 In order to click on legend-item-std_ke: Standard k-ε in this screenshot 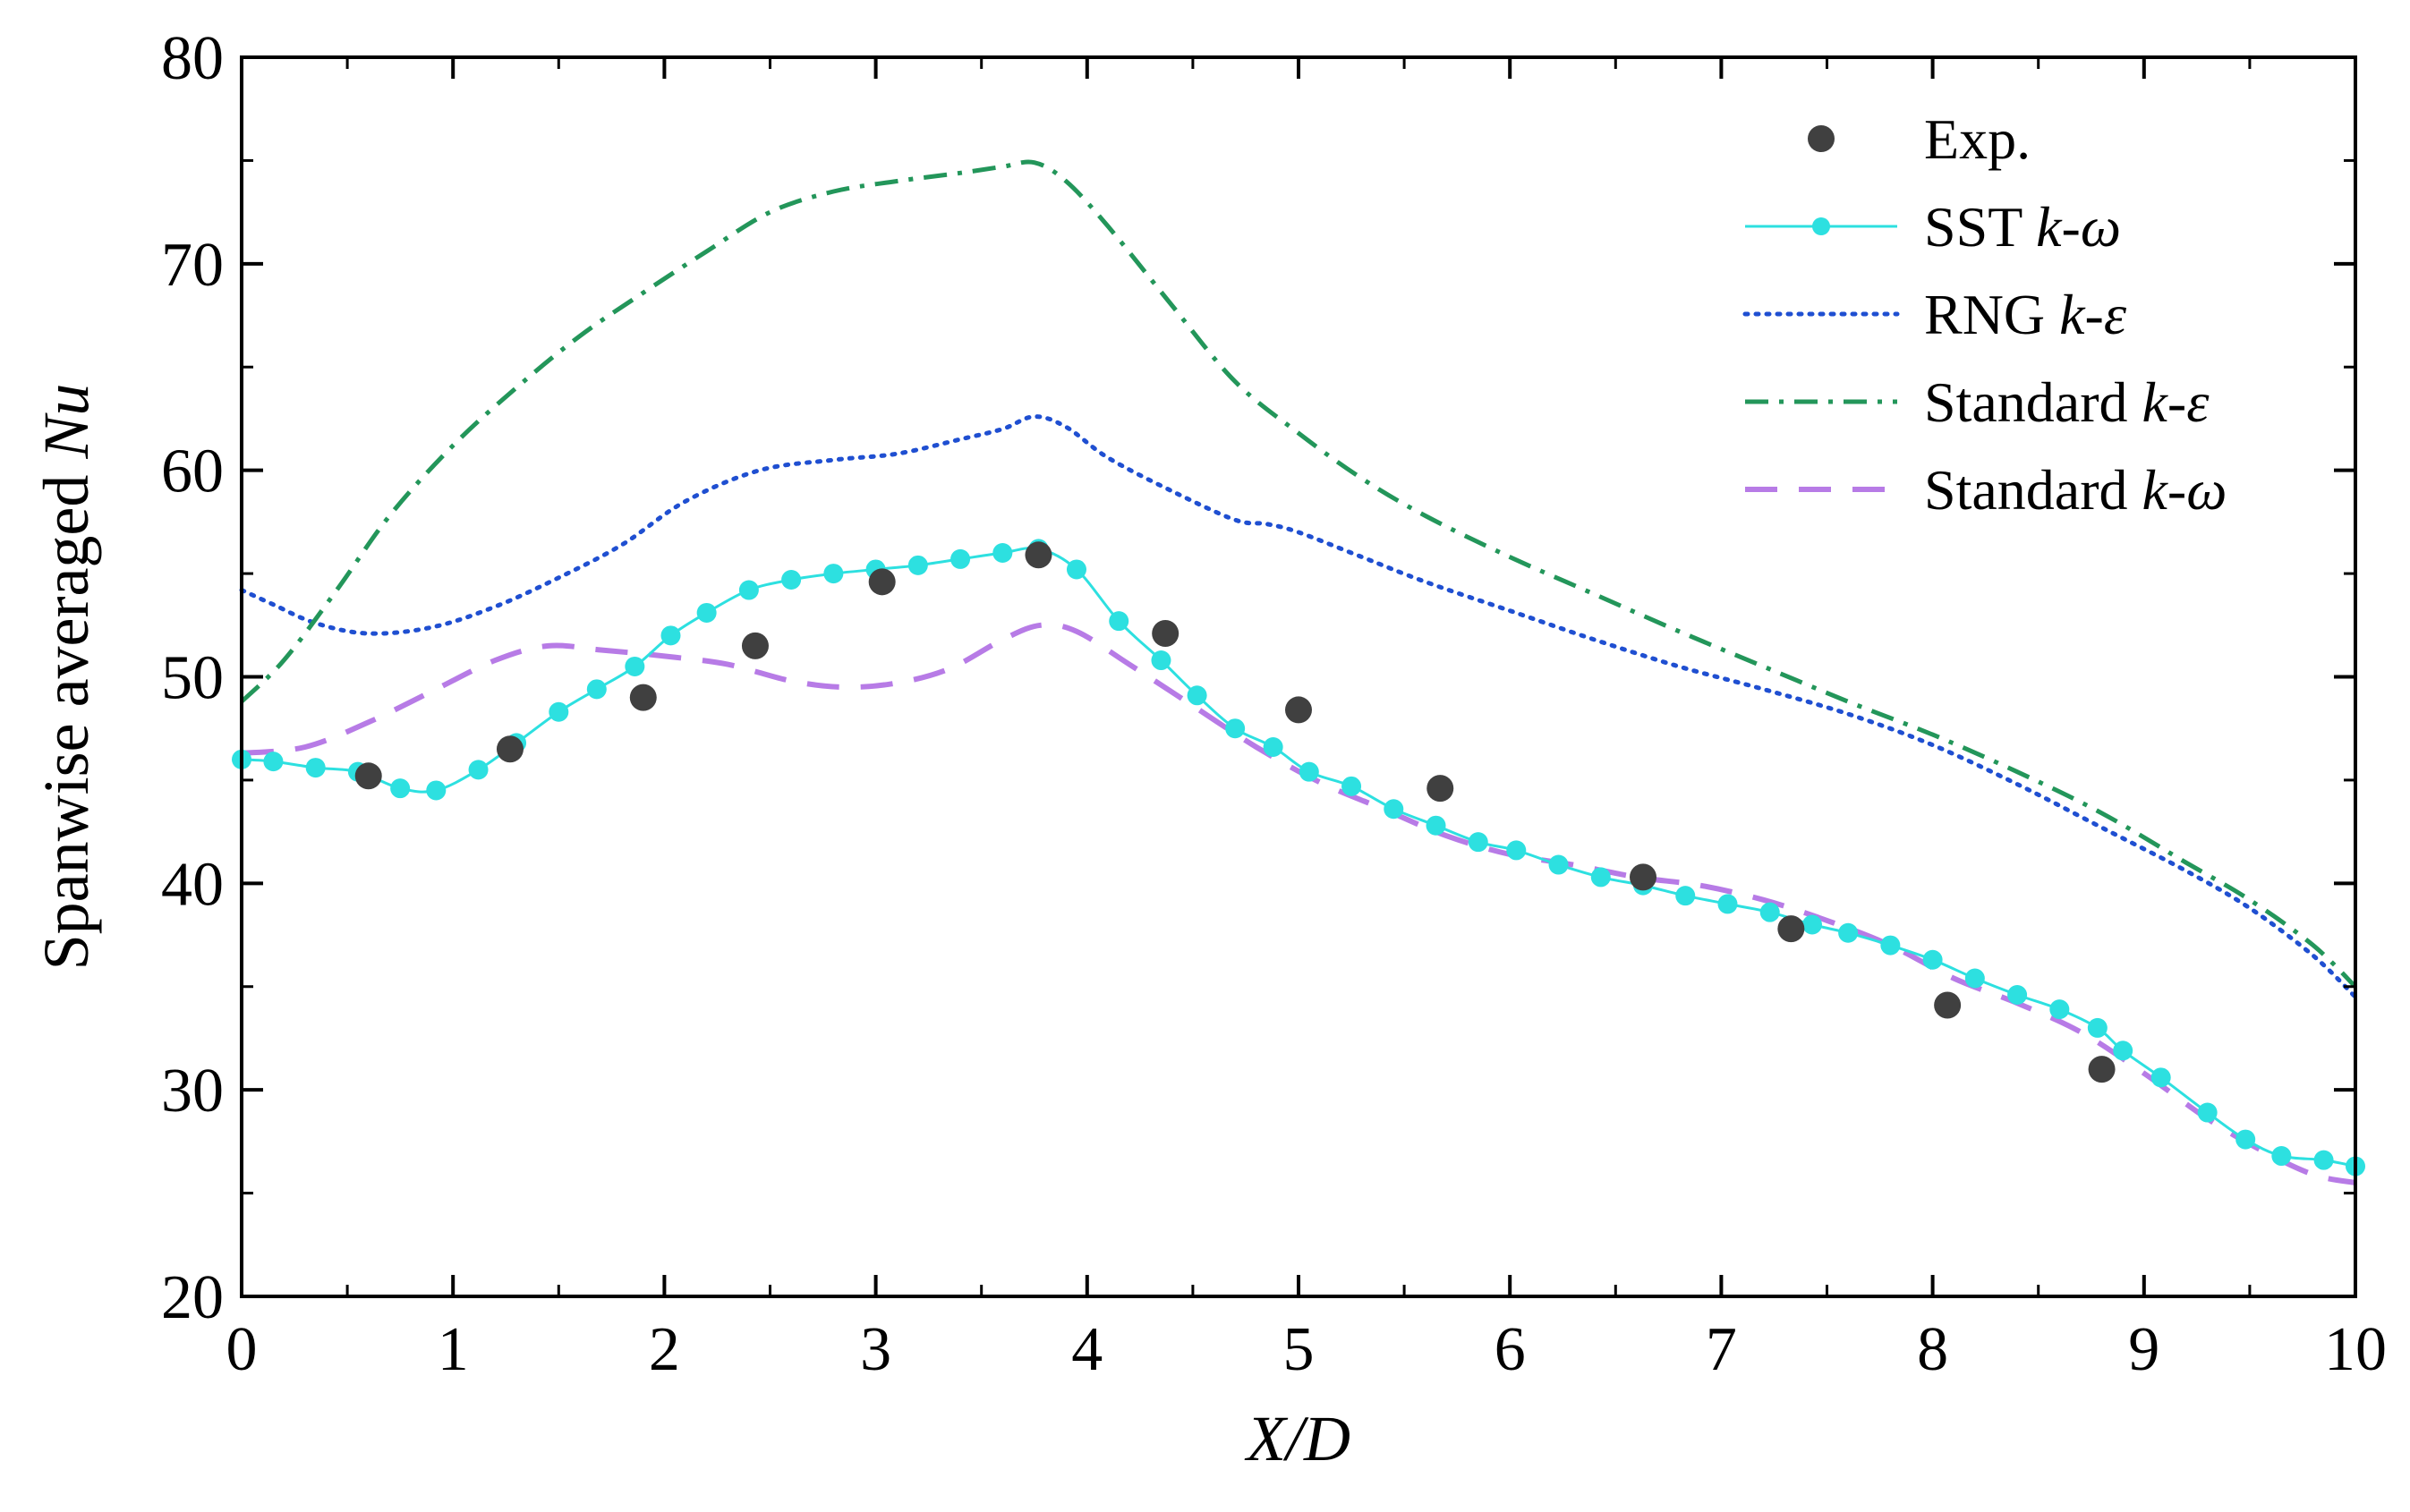, I will do `click(1977, 402)`.